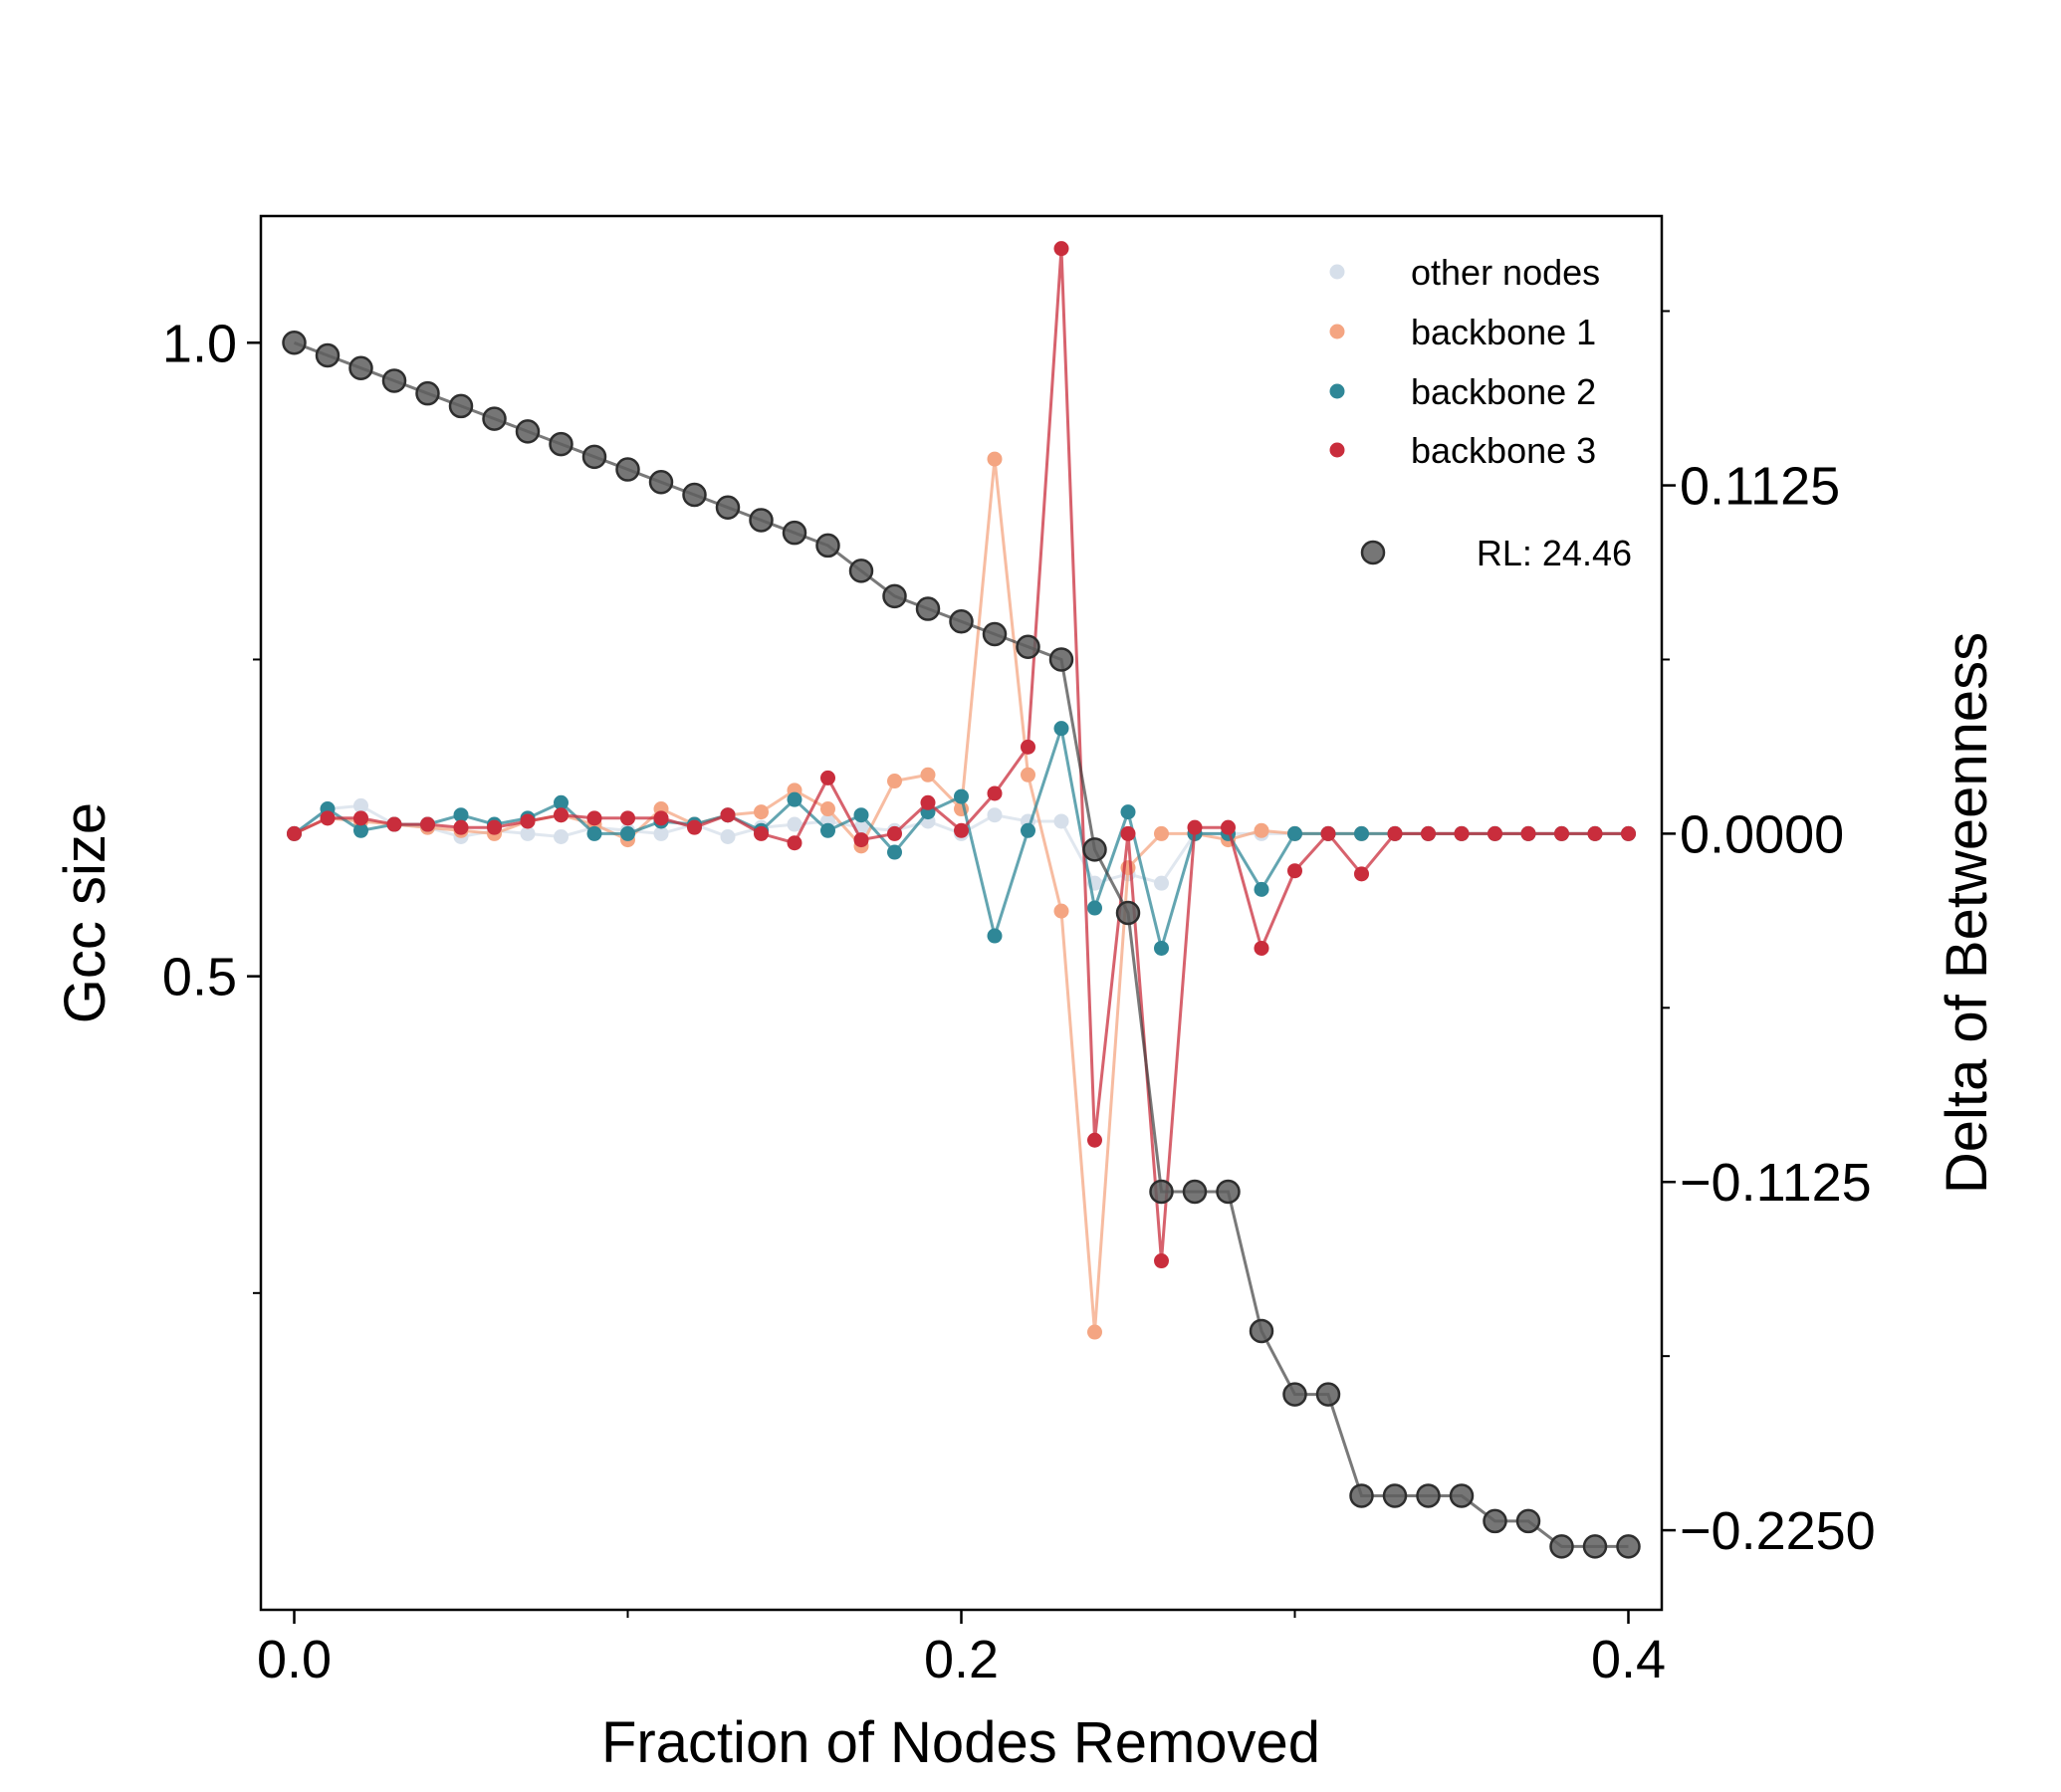 Image resolution: width=2061 pixels, height=1792 pixels. I want to click on y-axis-left-title: Gcc size, so click(85, 912).